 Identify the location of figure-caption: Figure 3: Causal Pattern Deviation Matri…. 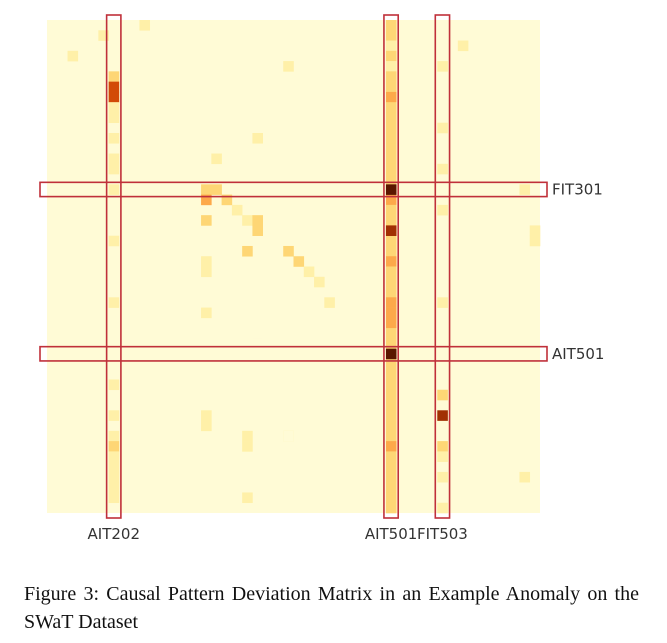
(331, 608).